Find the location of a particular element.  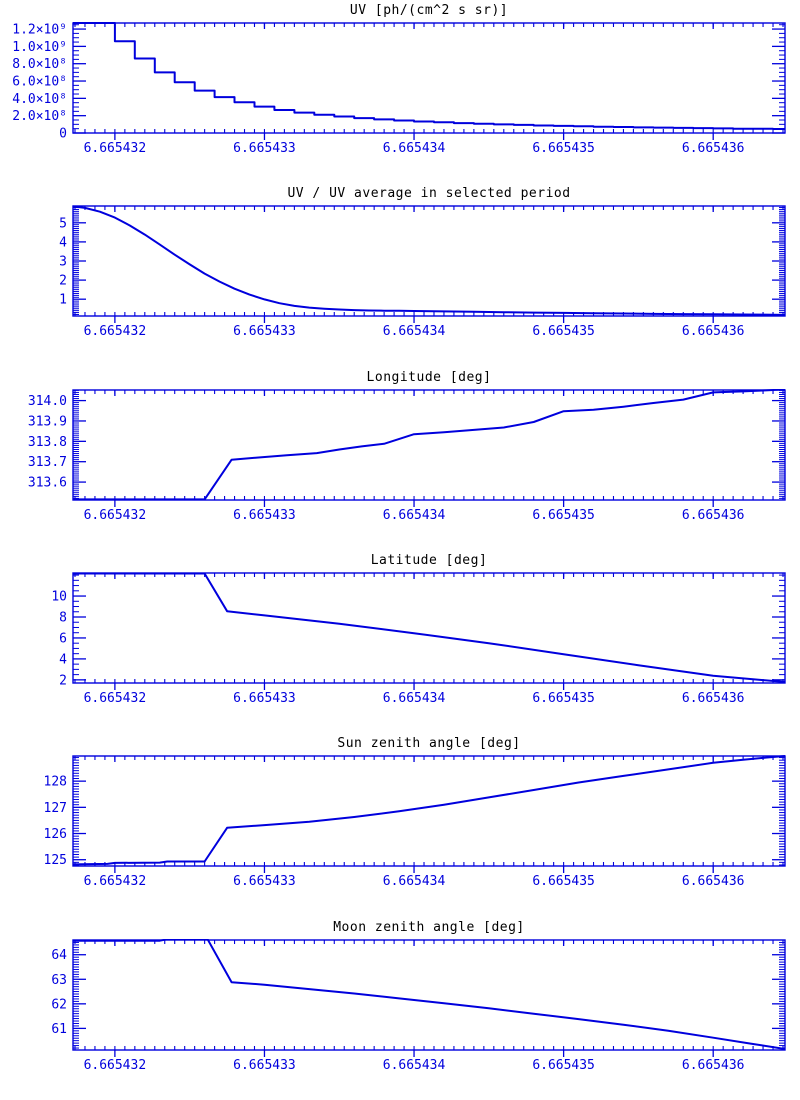

y-tick-label: 4.0×10⁸ is located at coordinates (39, 99).